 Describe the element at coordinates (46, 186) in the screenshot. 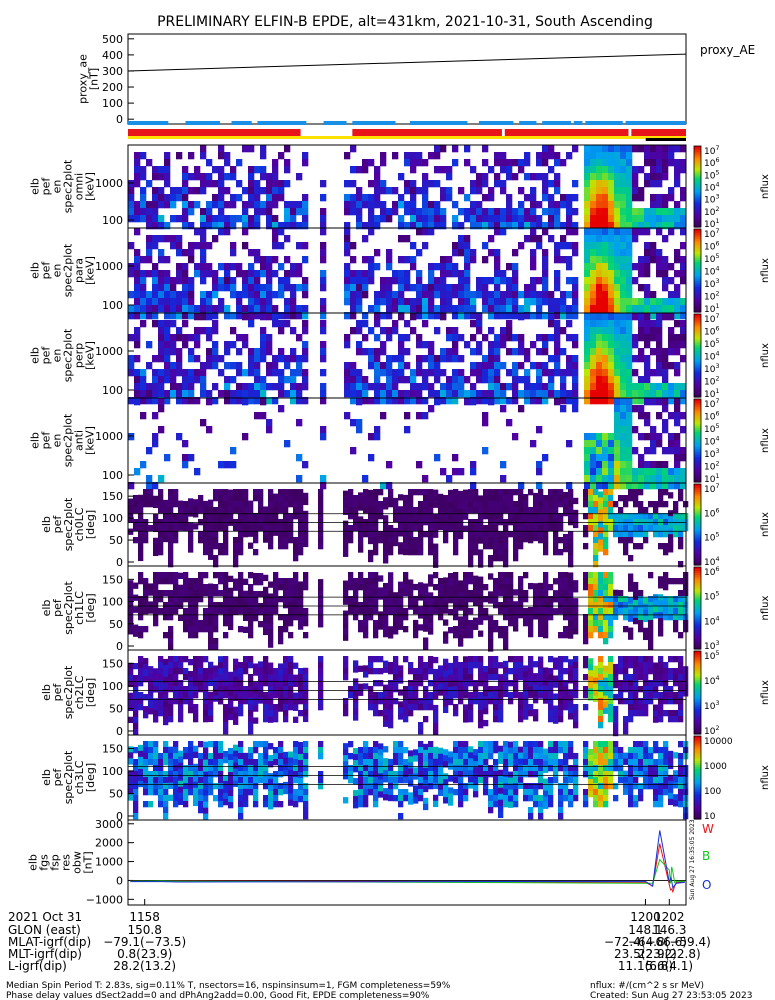

I see `ylabel-line: pef` at that location.